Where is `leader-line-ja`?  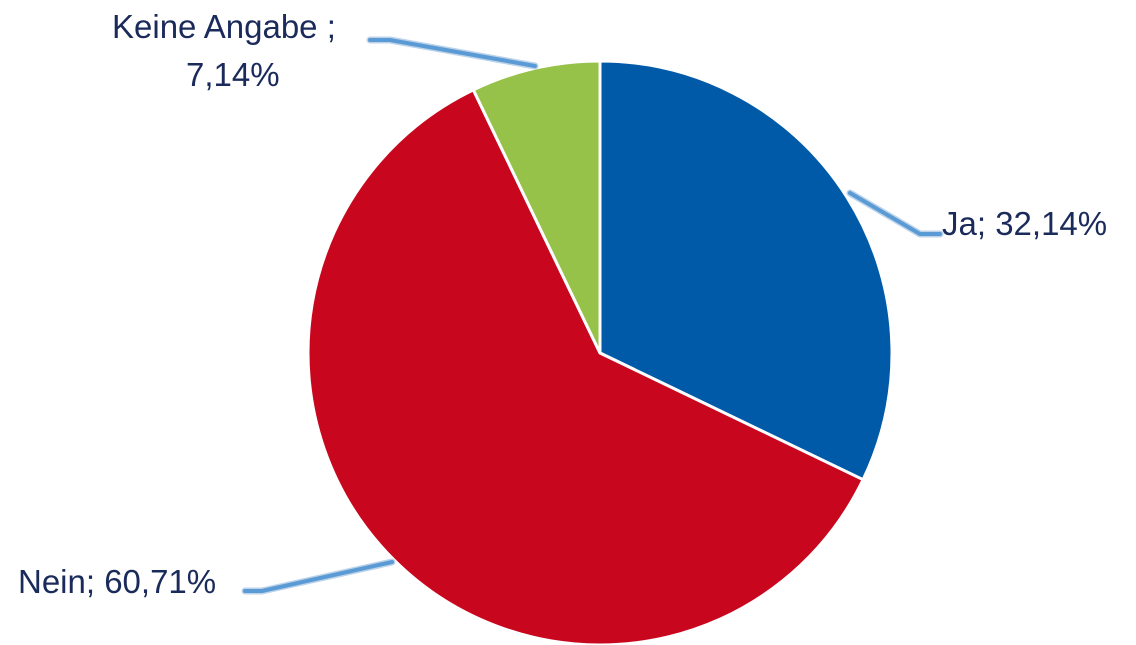 leader-line-ja is located at coordinates (895, 213).